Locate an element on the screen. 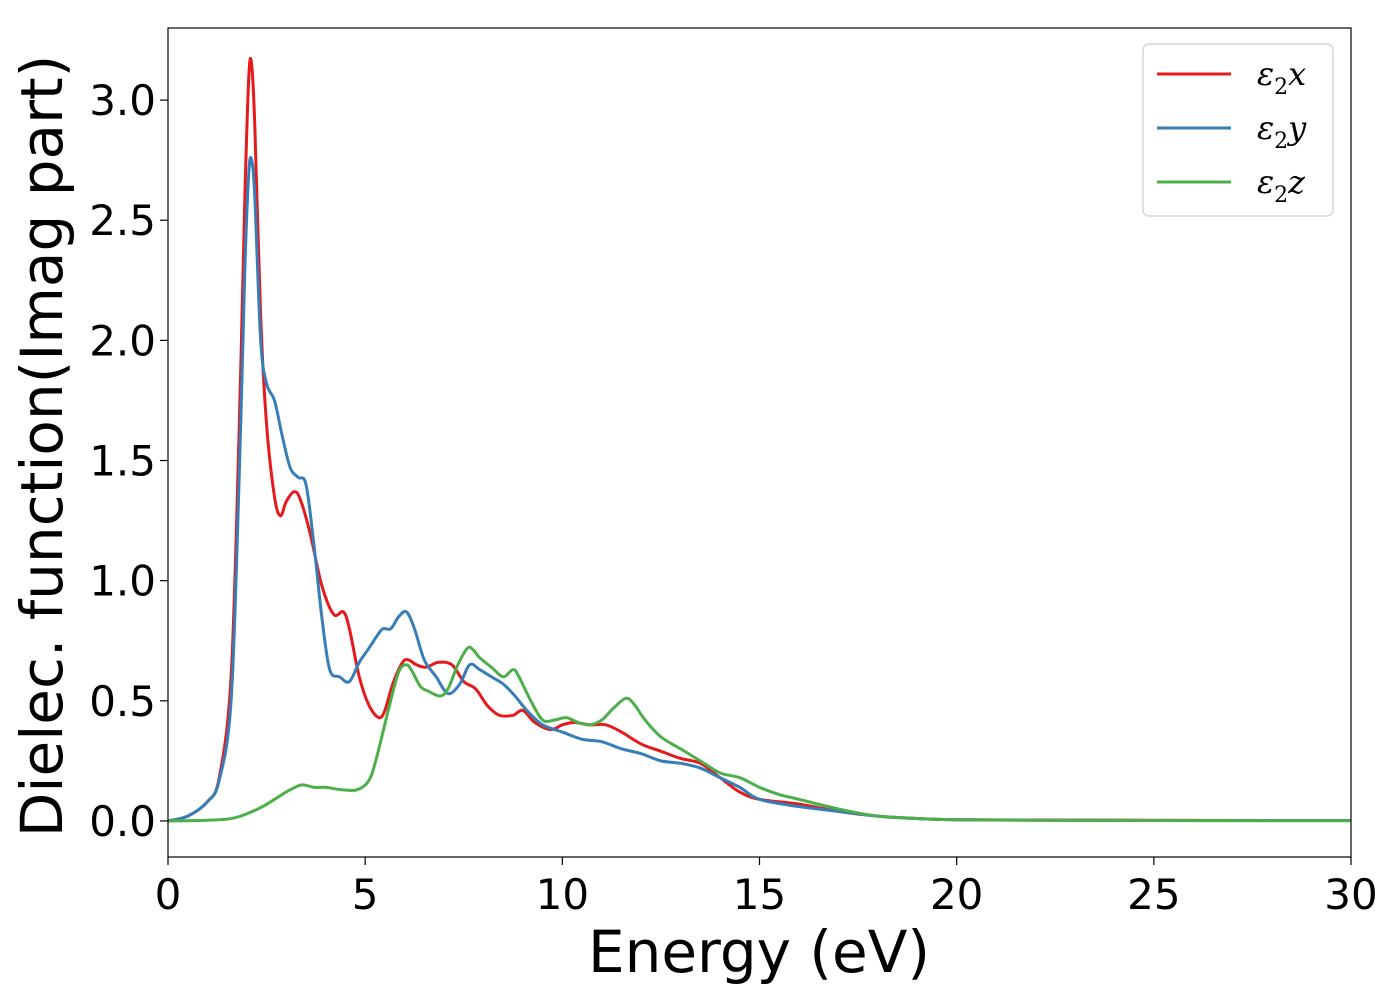  y-axis: 0.0 0.5 1.0 1.5 2.0 2.5 3.0 is located at coordinates (128, 461).